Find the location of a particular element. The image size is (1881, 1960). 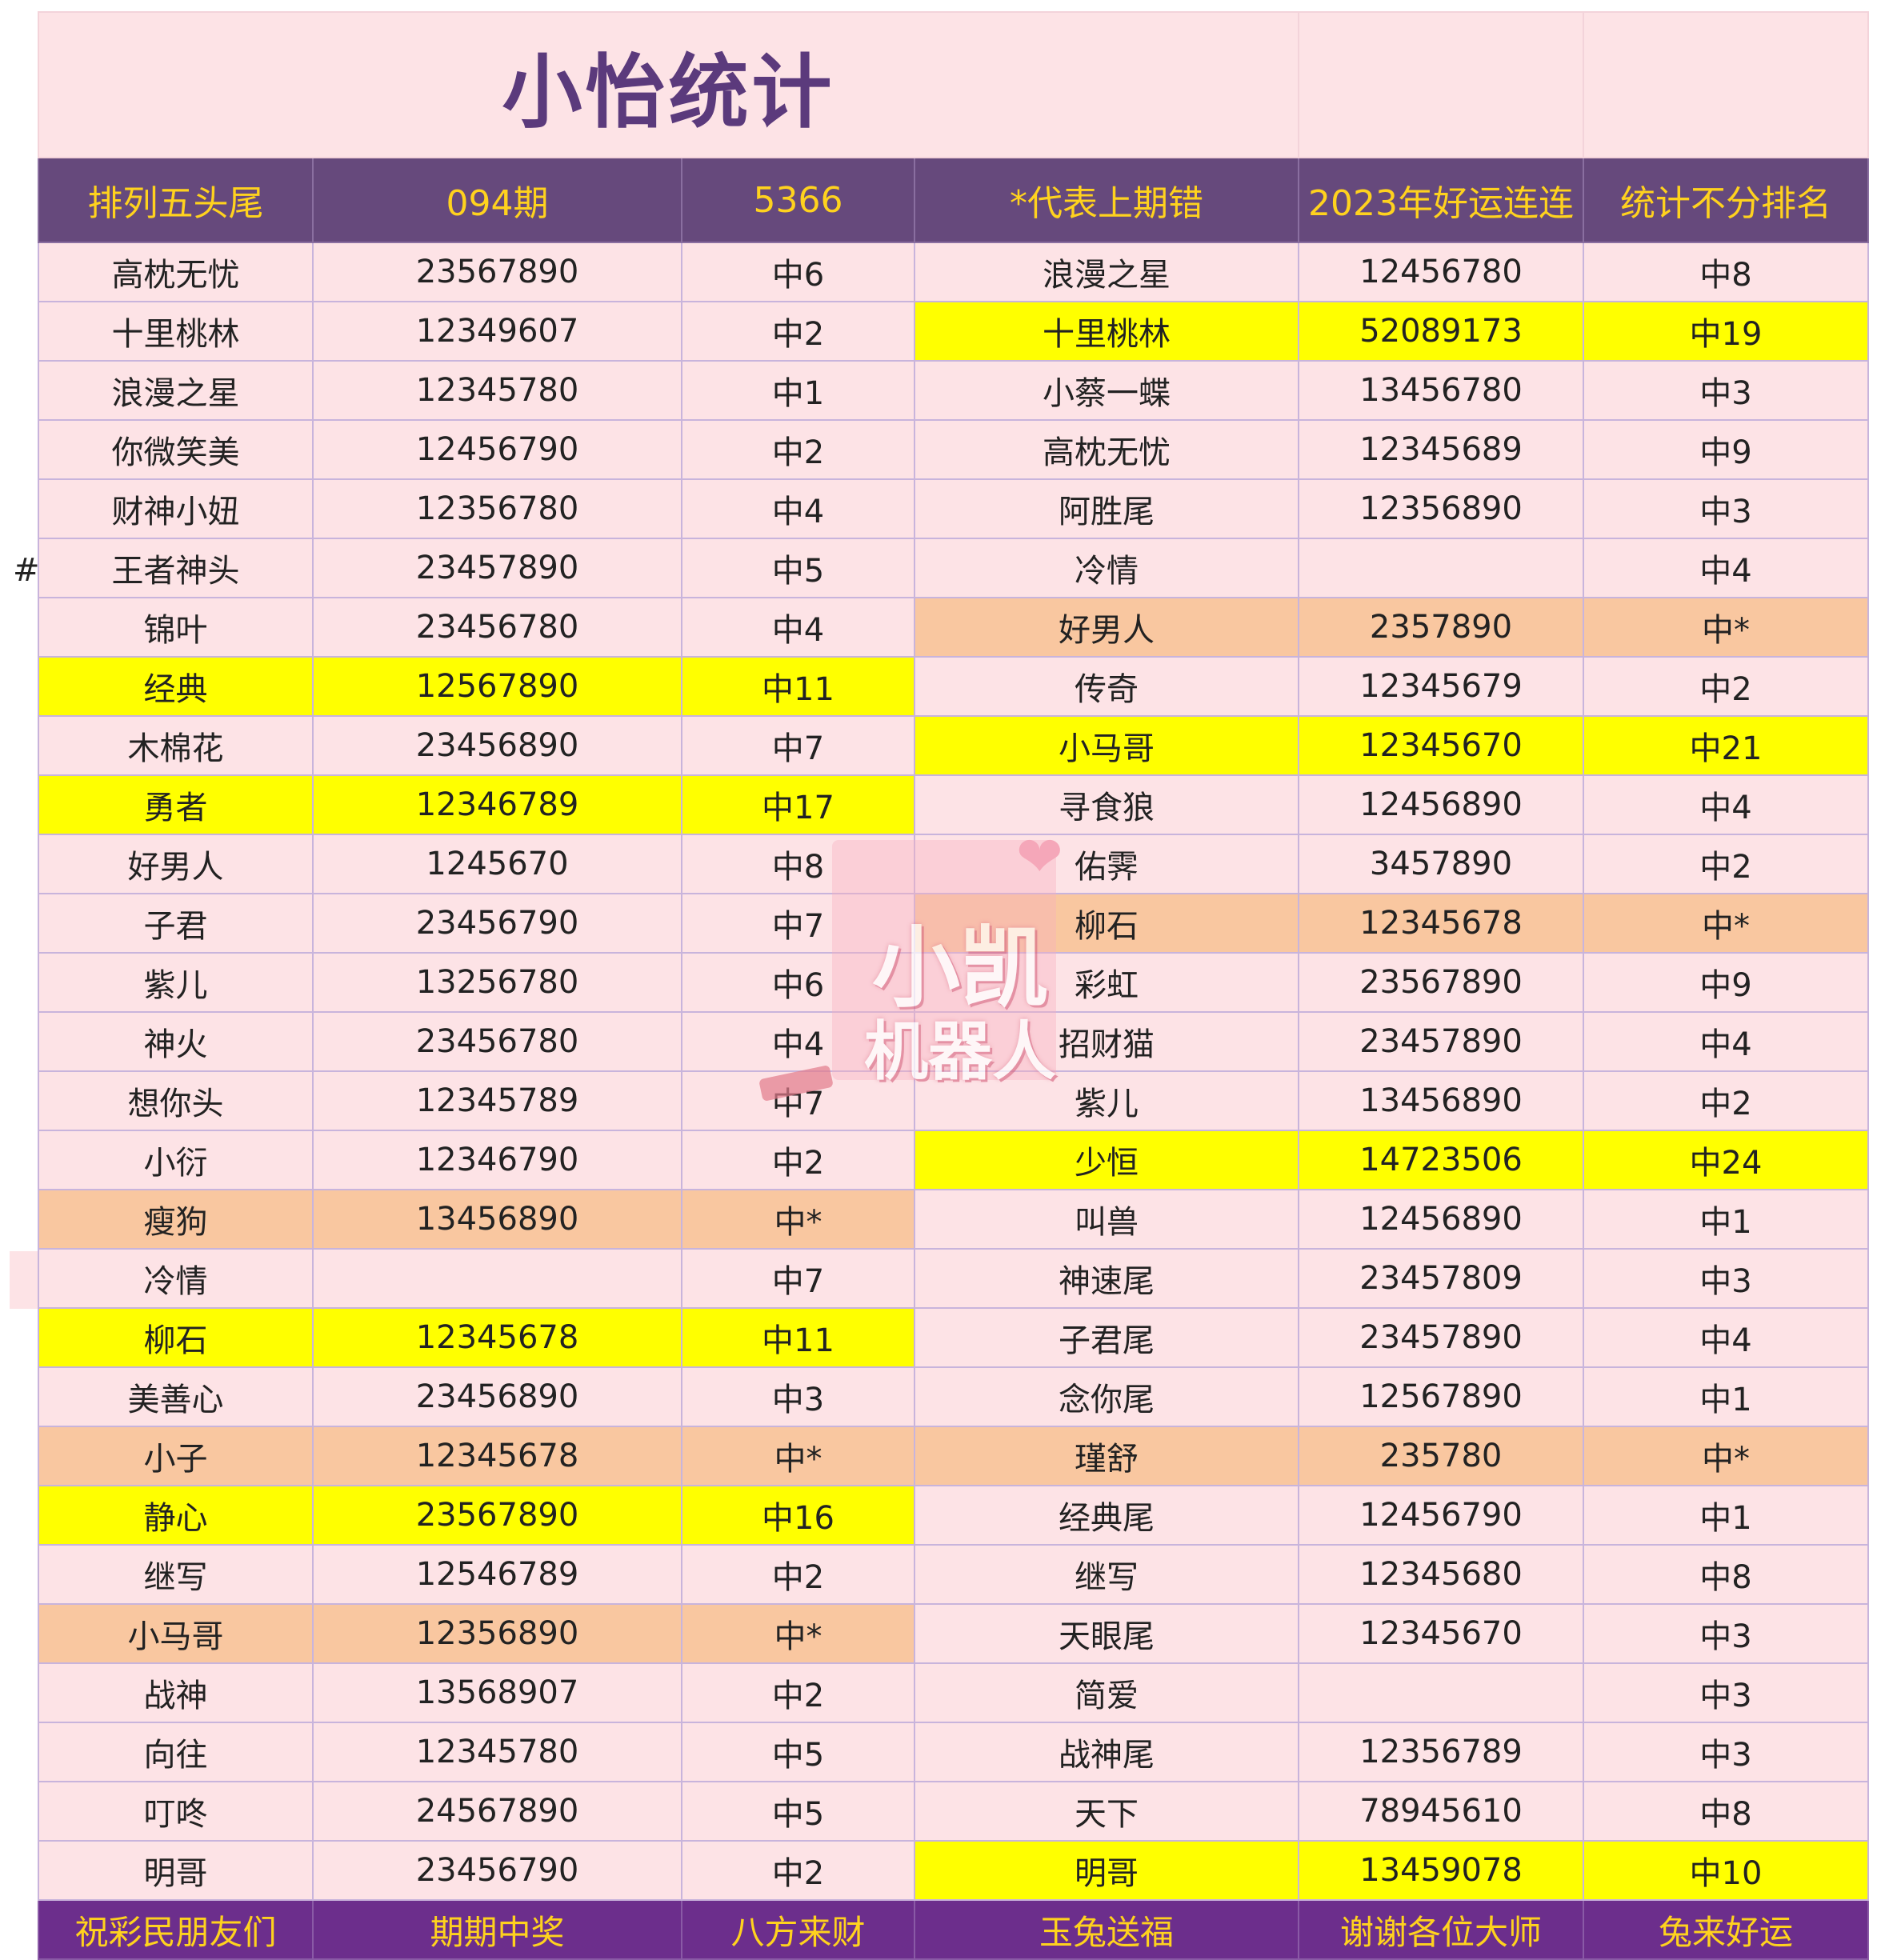

table-row: 战神 13568907 中2 简爱 中3 is located at coordinates (953, 1692).